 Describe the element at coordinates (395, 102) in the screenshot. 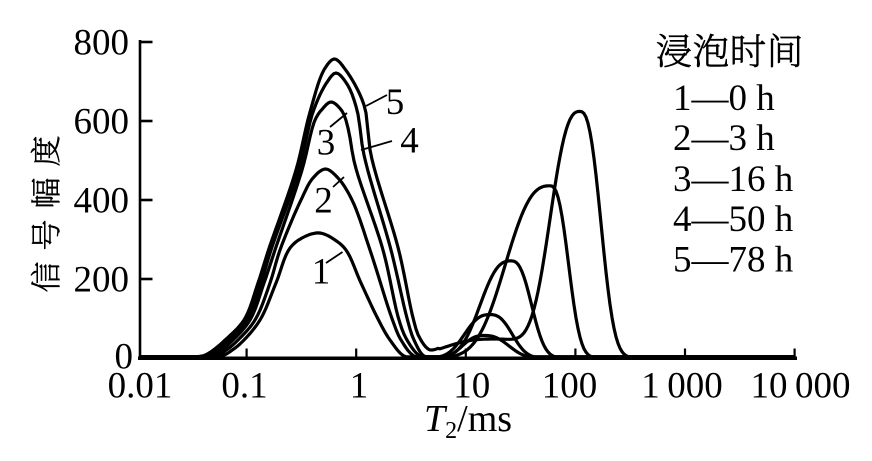

I see `svg-text: 5` at that location.